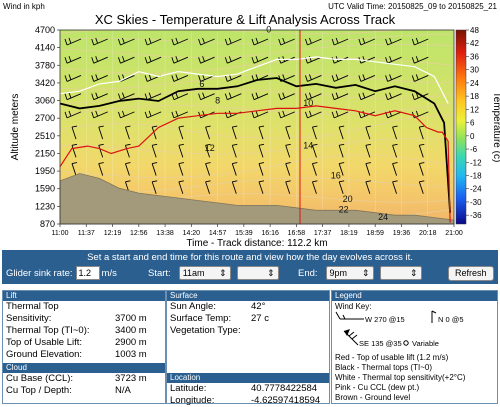 Image resolution: width=500 pixels, height=407 pixels. I want to click on x-tick-label: 14:20, so click(192, 233).